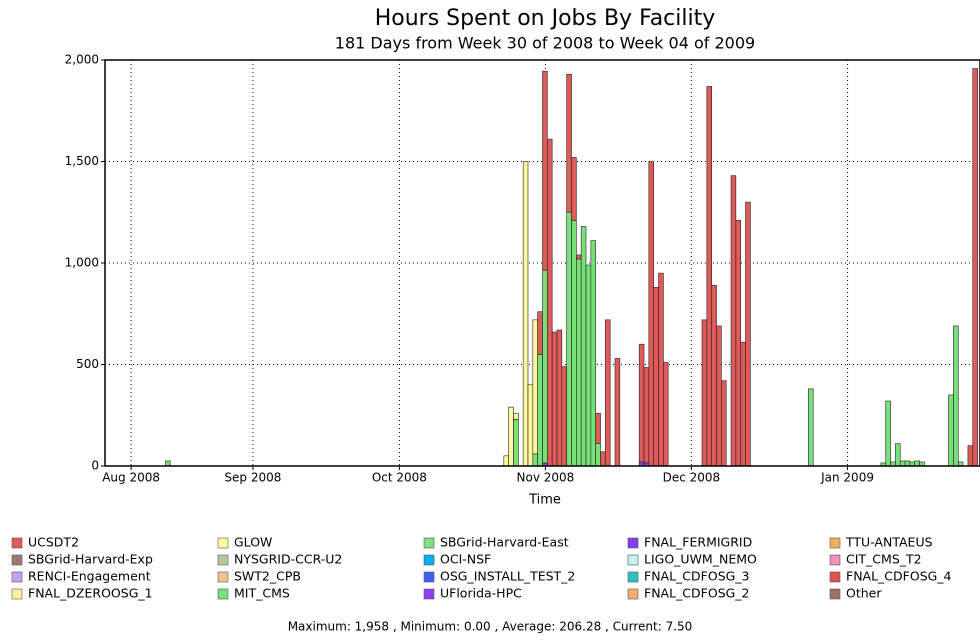  I want to click on legend-label: FNAL_CDFOSG_4, so click(899, 576).